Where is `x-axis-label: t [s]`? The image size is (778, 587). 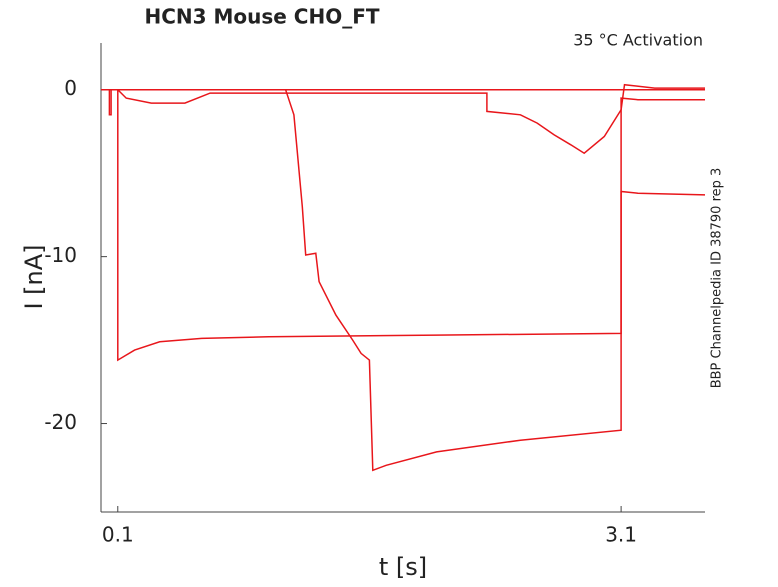 x-axis-label: t [s] is located at coordinates (403, 567).